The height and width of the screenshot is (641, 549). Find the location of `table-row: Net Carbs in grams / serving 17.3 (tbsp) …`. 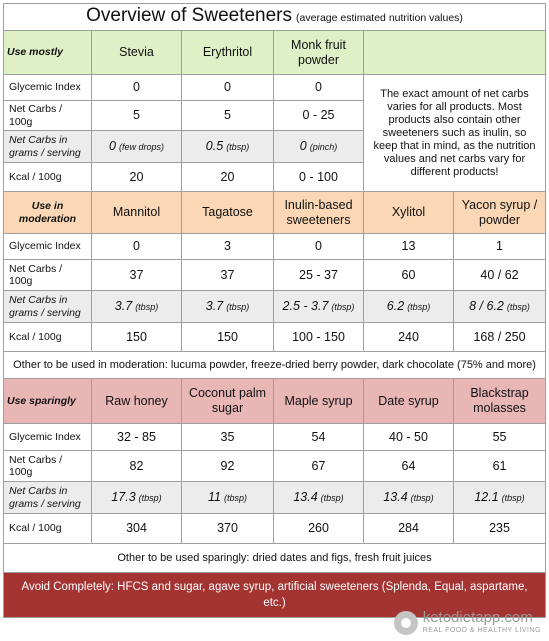

table-row: Net Carbs in grams / serving 17.3 (tbsp) … is located at coordinates (275, 497).